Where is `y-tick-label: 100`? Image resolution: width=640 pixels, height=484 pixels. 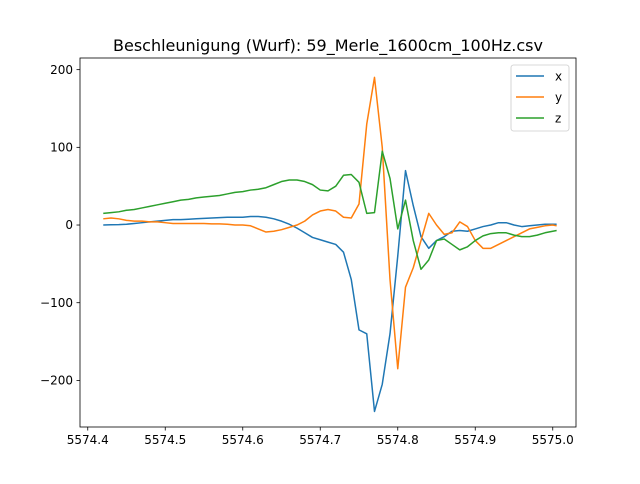
y-tick-label: 100 is located at coordinates (61, 148).